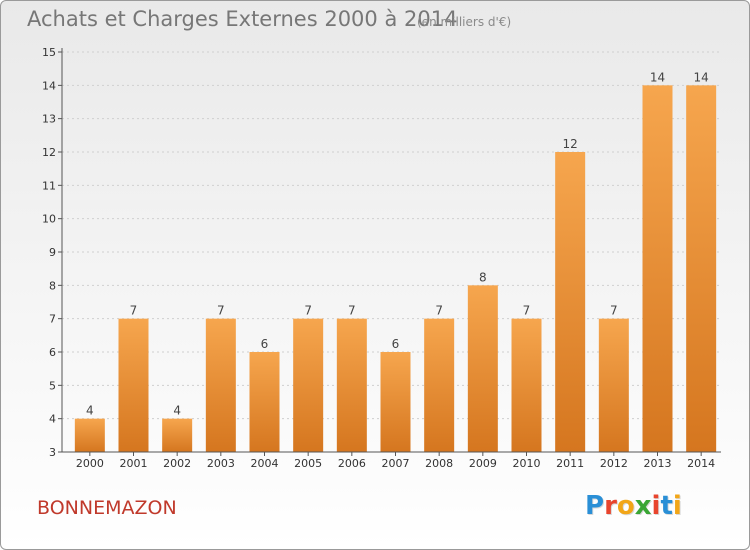  I want to click on x-tick-label-2009: 2009, so click(483, 463).